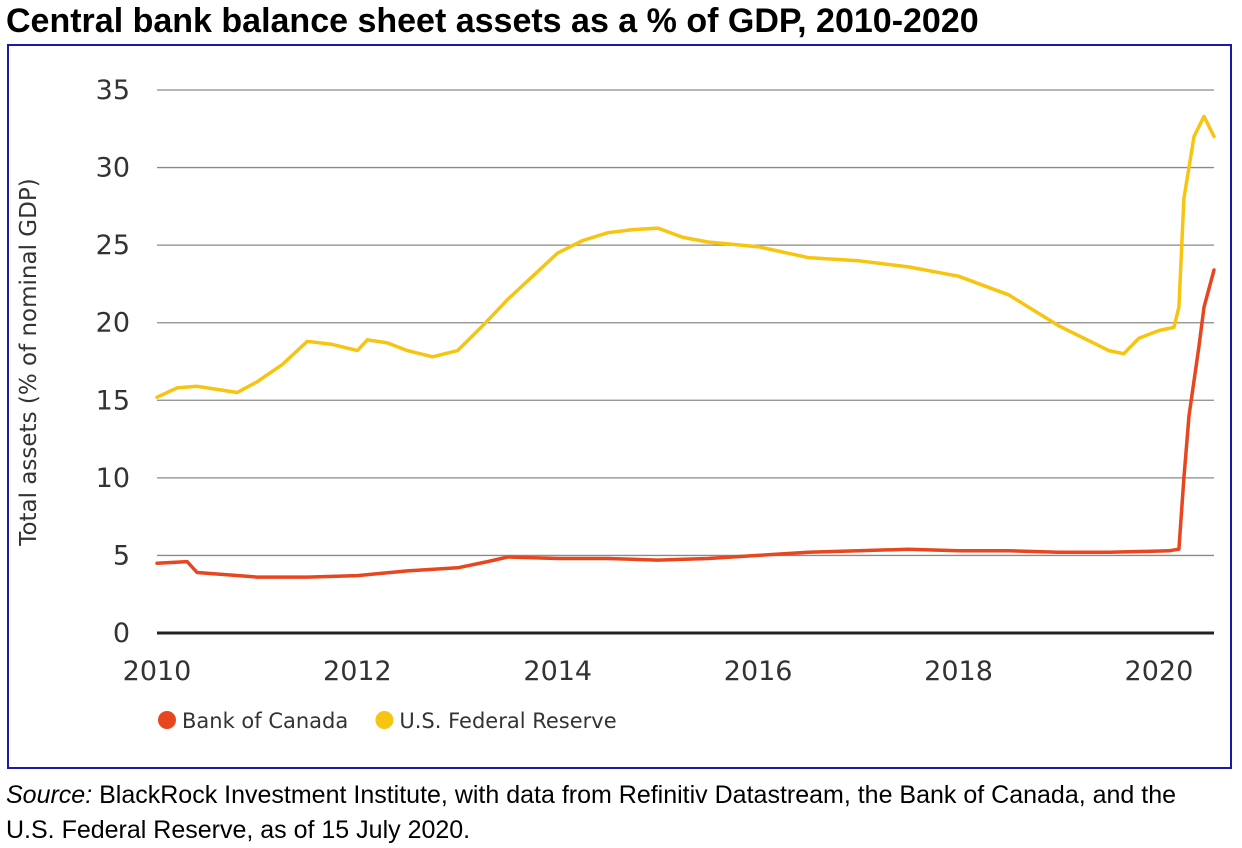 This screenshot has width=1242, height=848. I want to click on x-tick-label: 2016, so click(758, 671).